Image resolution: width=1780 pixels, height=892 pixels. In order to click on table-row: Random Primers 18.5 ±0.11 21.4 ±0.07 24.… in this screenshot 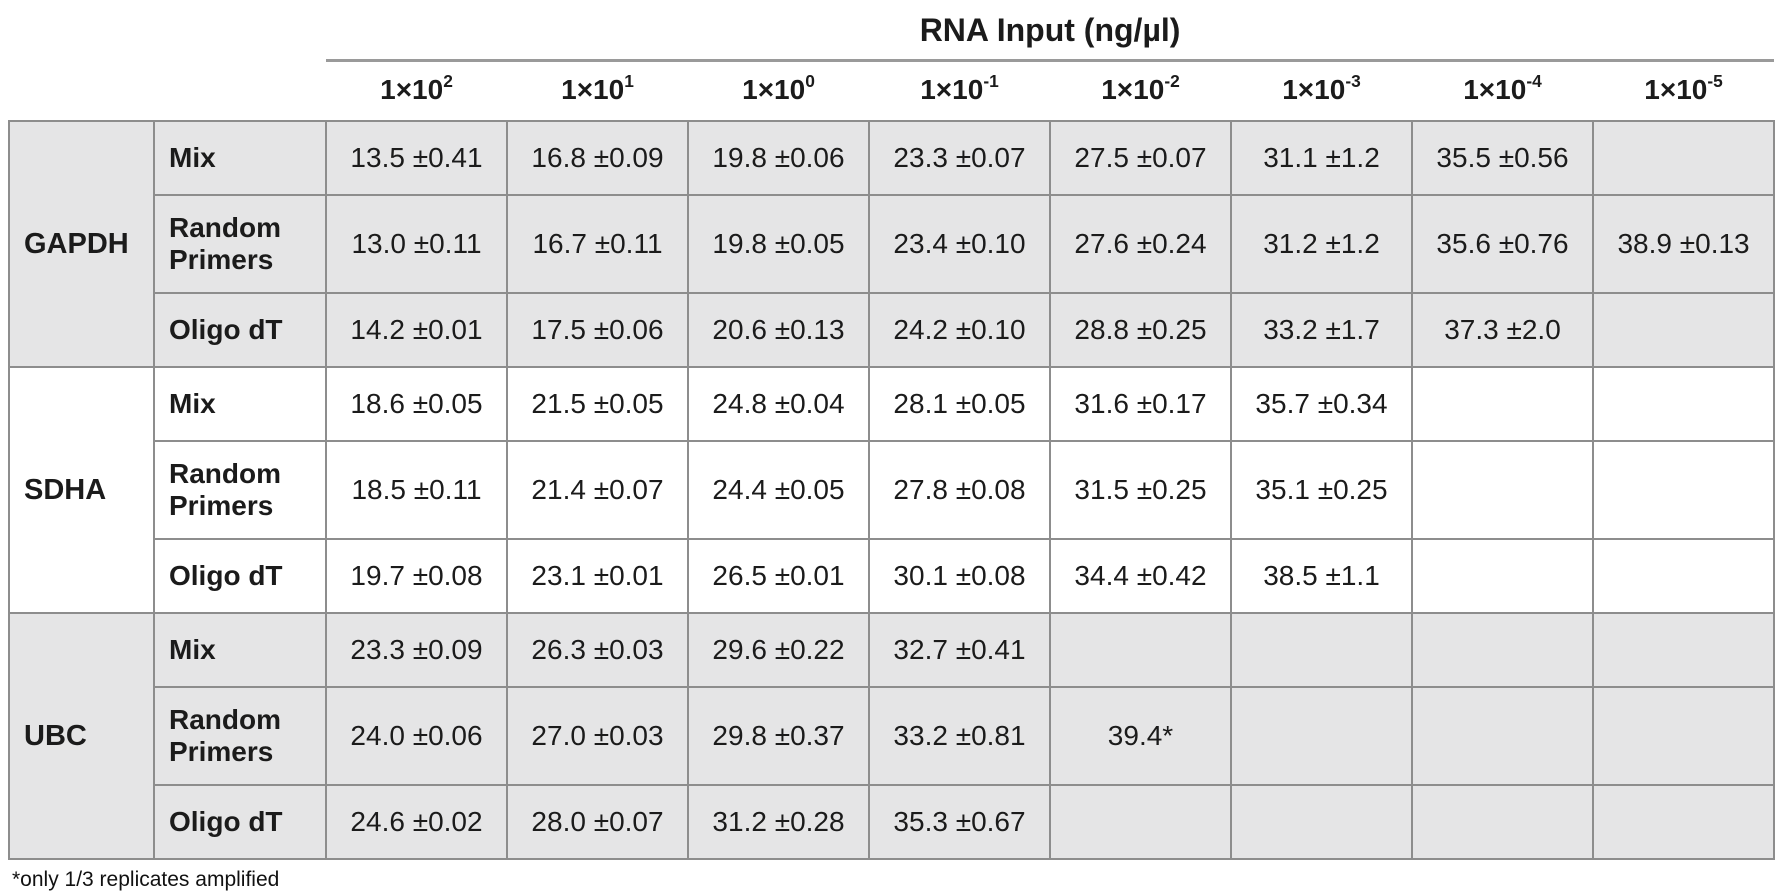, I will do `click(892, 490)`.